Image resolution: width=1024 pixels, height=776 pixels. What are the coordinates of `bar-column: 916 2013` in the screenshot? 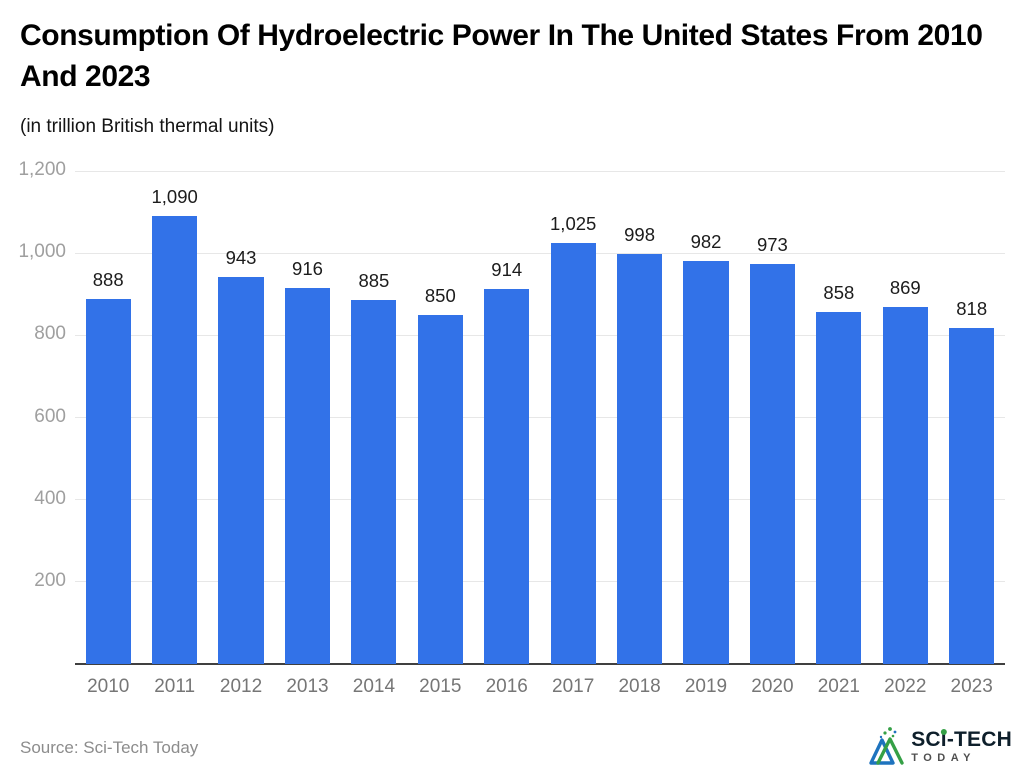 It's located at (307, 434).